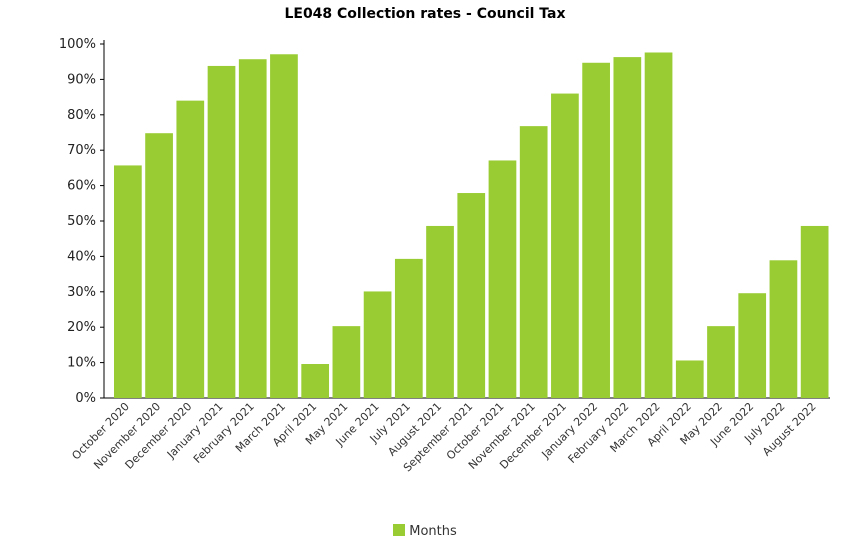 Image resolution: width=850 pixels, height=547 pixels. What do you see at coordinates (81, 79) in the screenshot?
I see `y-tick-label: 90%` at bounding box center [81, 79].